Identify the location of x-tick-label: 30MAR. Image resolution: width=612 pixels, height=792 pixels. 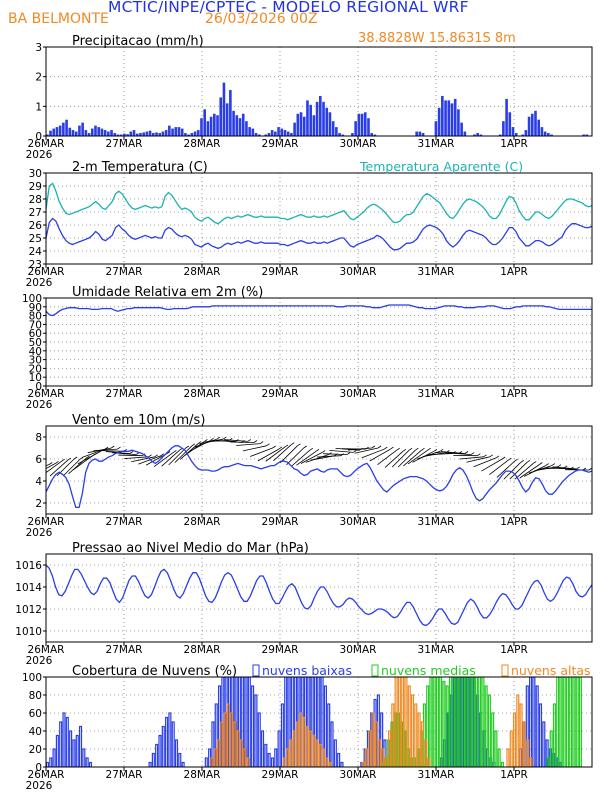
(358, 272).